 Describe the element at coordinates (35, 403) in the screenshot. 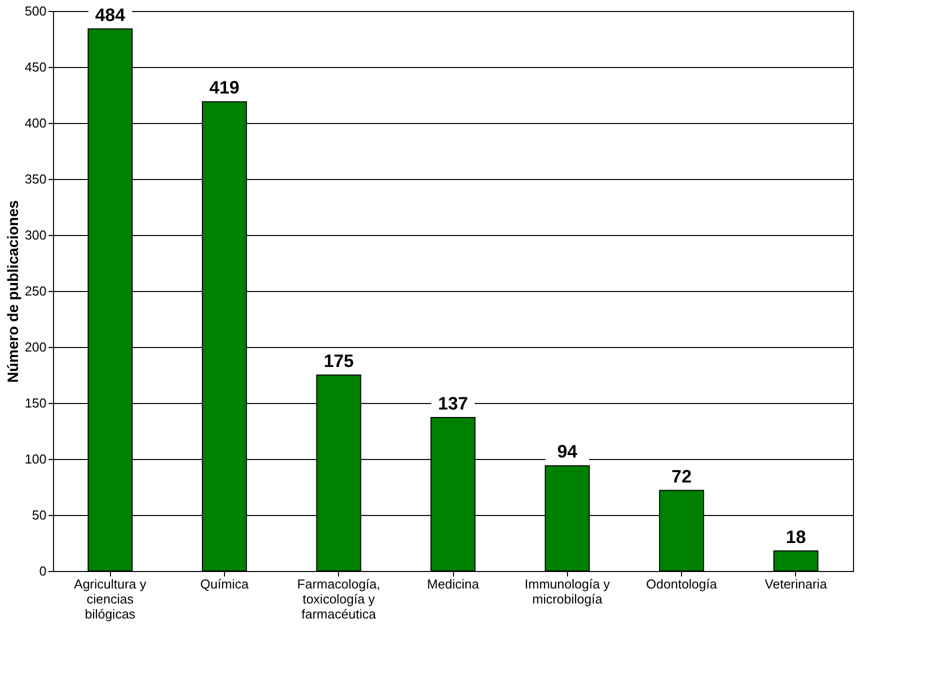

I see `y-tick-label: 150` at that location.